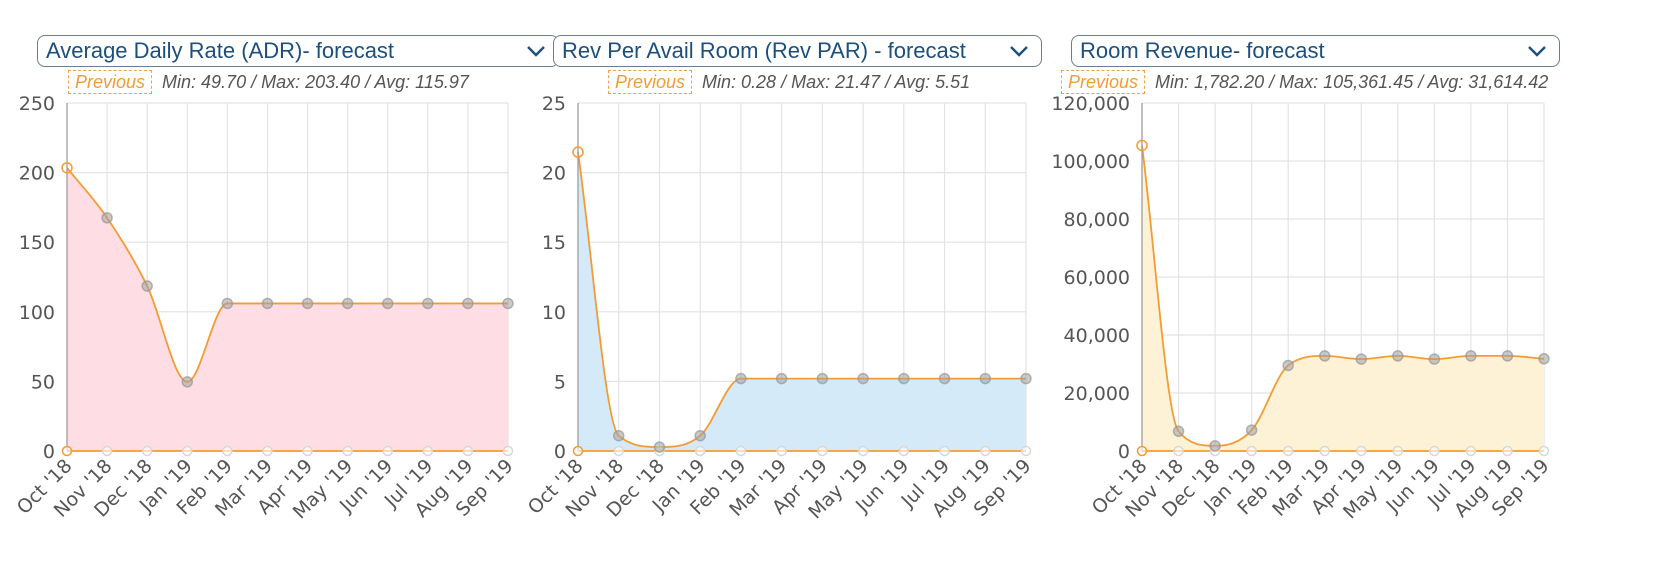 This screenshot has height=583, width=1676. What do you see at coordinates (37, 313) in the screenshot?
I see `adr-ytick-label: 100` at bounding box center [37, 313].